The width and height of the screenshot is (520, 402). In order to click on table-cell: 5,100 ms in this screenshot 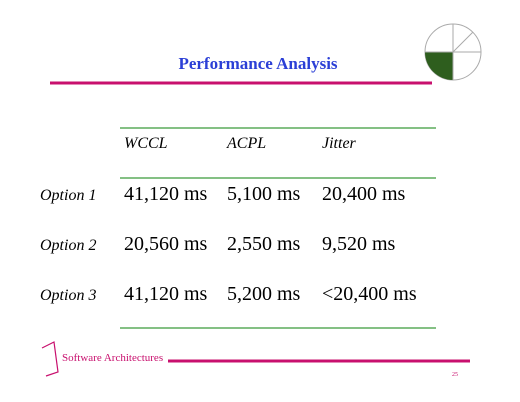, I will do `click(264, 194)`.